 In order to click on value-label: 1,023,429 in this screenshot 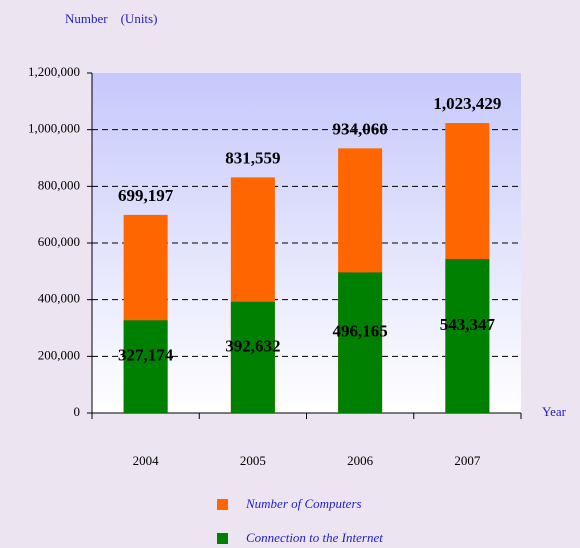, I will do `click(467, 103)`.